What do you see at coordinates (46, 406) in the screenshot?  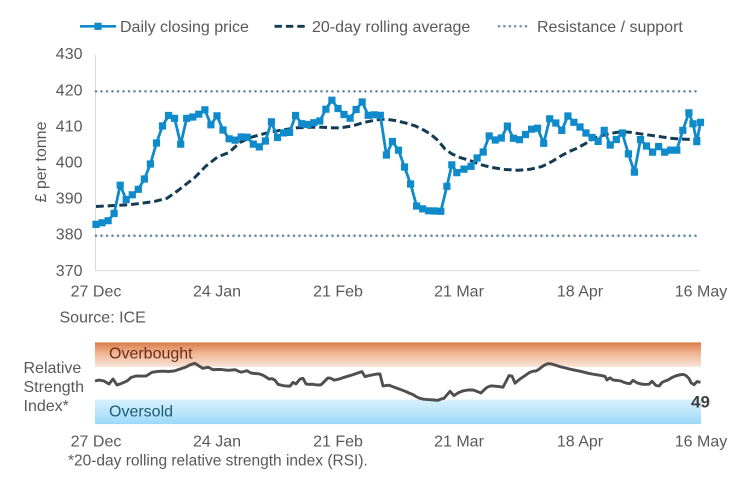 I see `svg-text: Index*` at bounding box center [46, 406].